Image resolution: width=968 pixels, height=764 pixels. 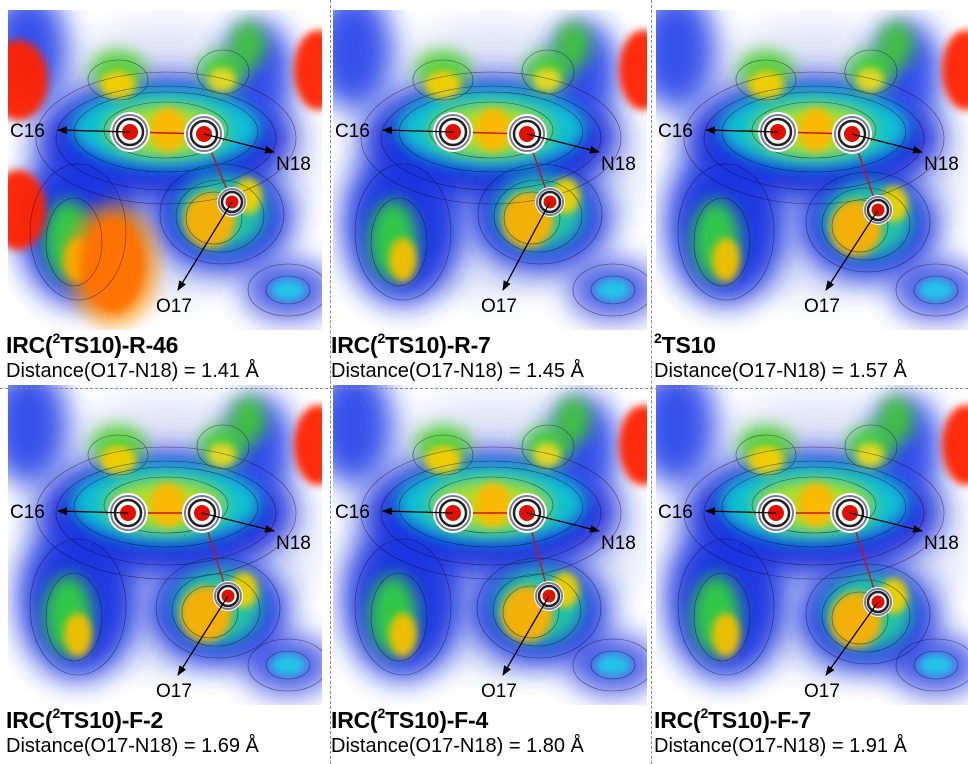 I want to click on panel-title: IRC(2TS10)-F-7, so click(x=733, y=719).